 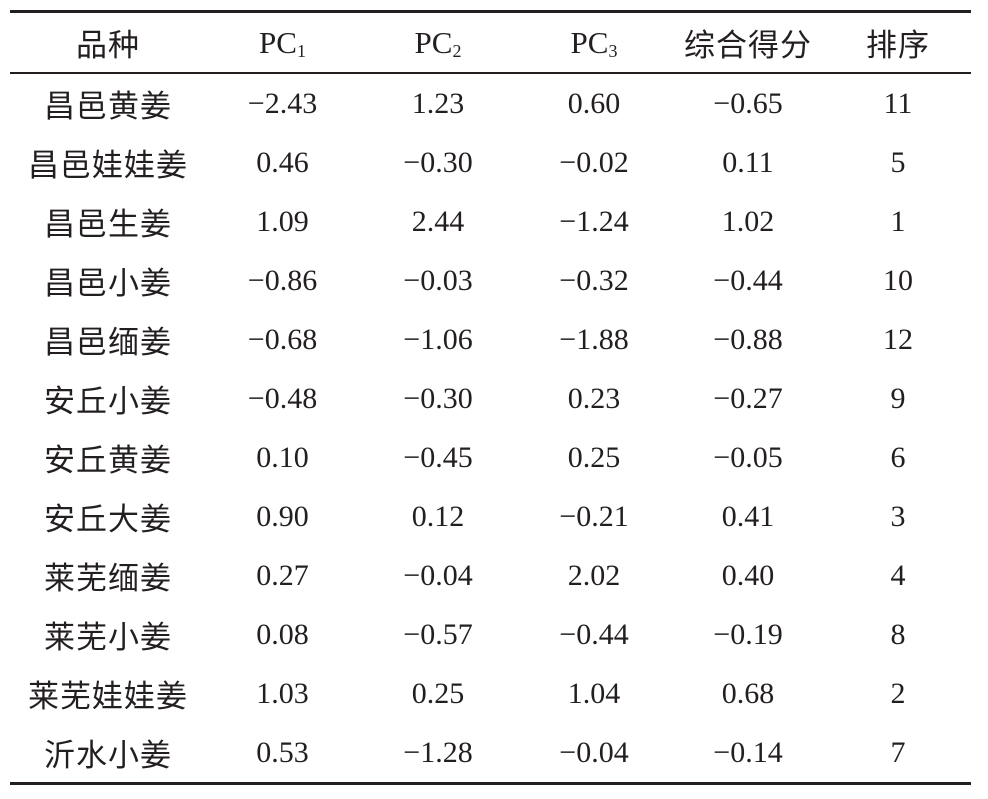 I want to click on table-row: 安丘大姜 0.90 0.12 −0.21 0.41 3, so click(x=490, y=516).